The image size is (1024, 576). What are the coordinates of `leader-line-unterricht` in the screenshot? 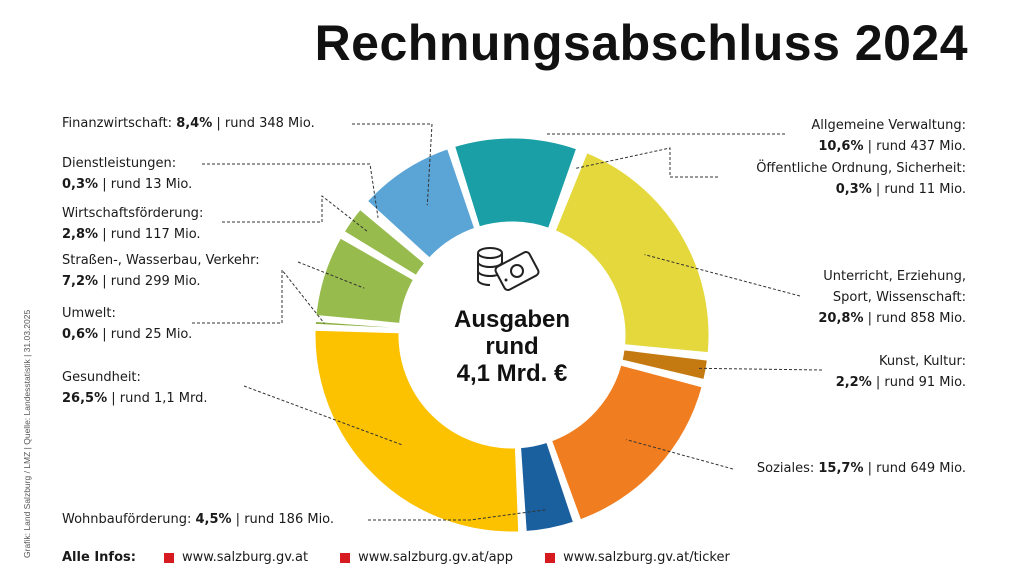 It's located at (722, 275).